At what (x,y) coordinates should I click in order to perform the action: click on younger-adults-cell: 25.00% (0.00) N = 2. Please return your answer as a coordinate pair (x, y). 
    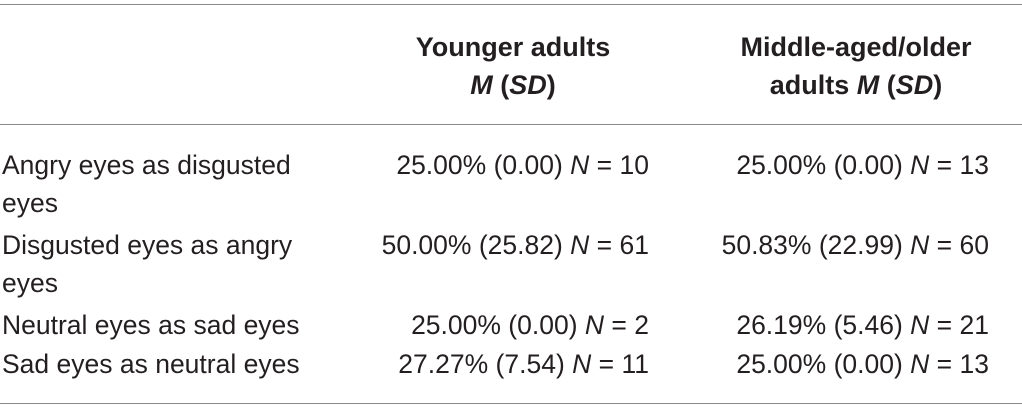
    Looking at the image, I should click on (530, 325).